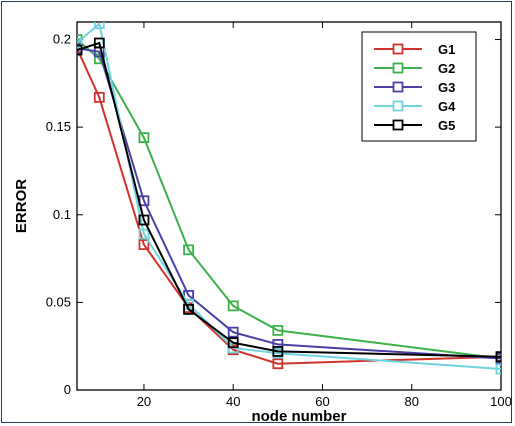  I want to click on y-tick-label: 0.05, so click(58, 301).